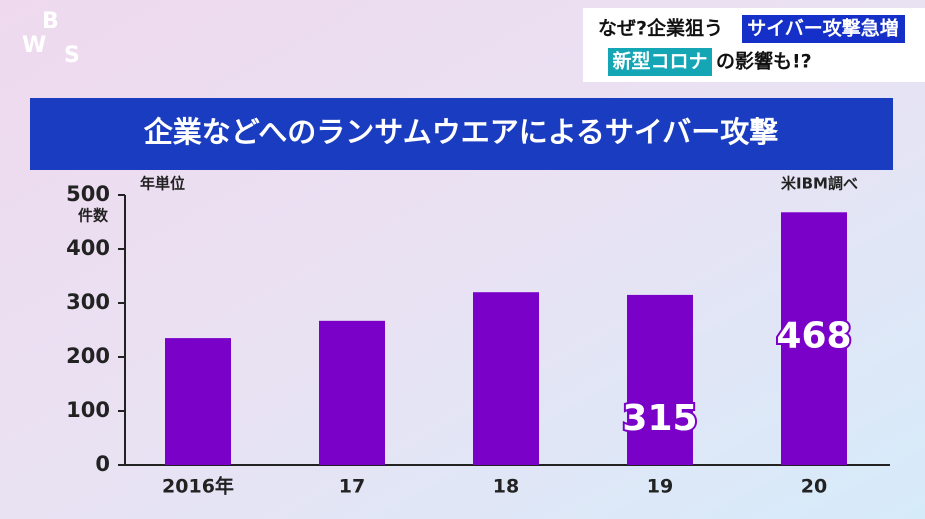 The width and height of the screenshot is (925, 519). What do you see at coordinates (660, 28) in the screenshot?
I see `caption-text: なぜ?企業狙う` at bounding box center [660, 28].